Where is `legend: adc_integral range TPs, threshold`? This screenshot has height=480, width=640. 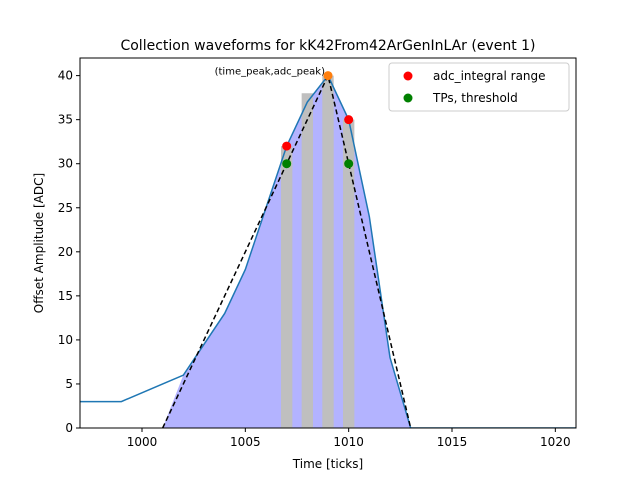 legend: adc_integral range TPs, threshold is located at coordinates (479, 87).